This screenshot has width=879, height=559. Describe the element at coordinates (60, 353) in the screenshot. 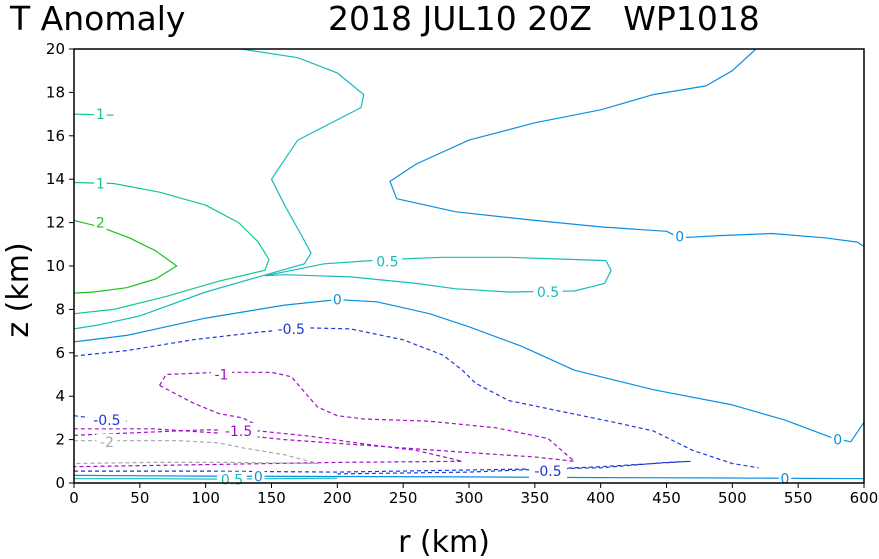

I see `y-tick-label: 6` at that location.